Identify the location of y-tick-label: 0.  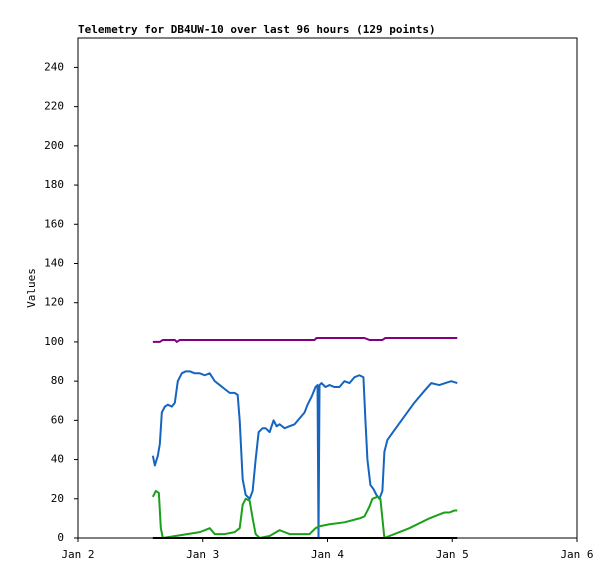
(60, 537).